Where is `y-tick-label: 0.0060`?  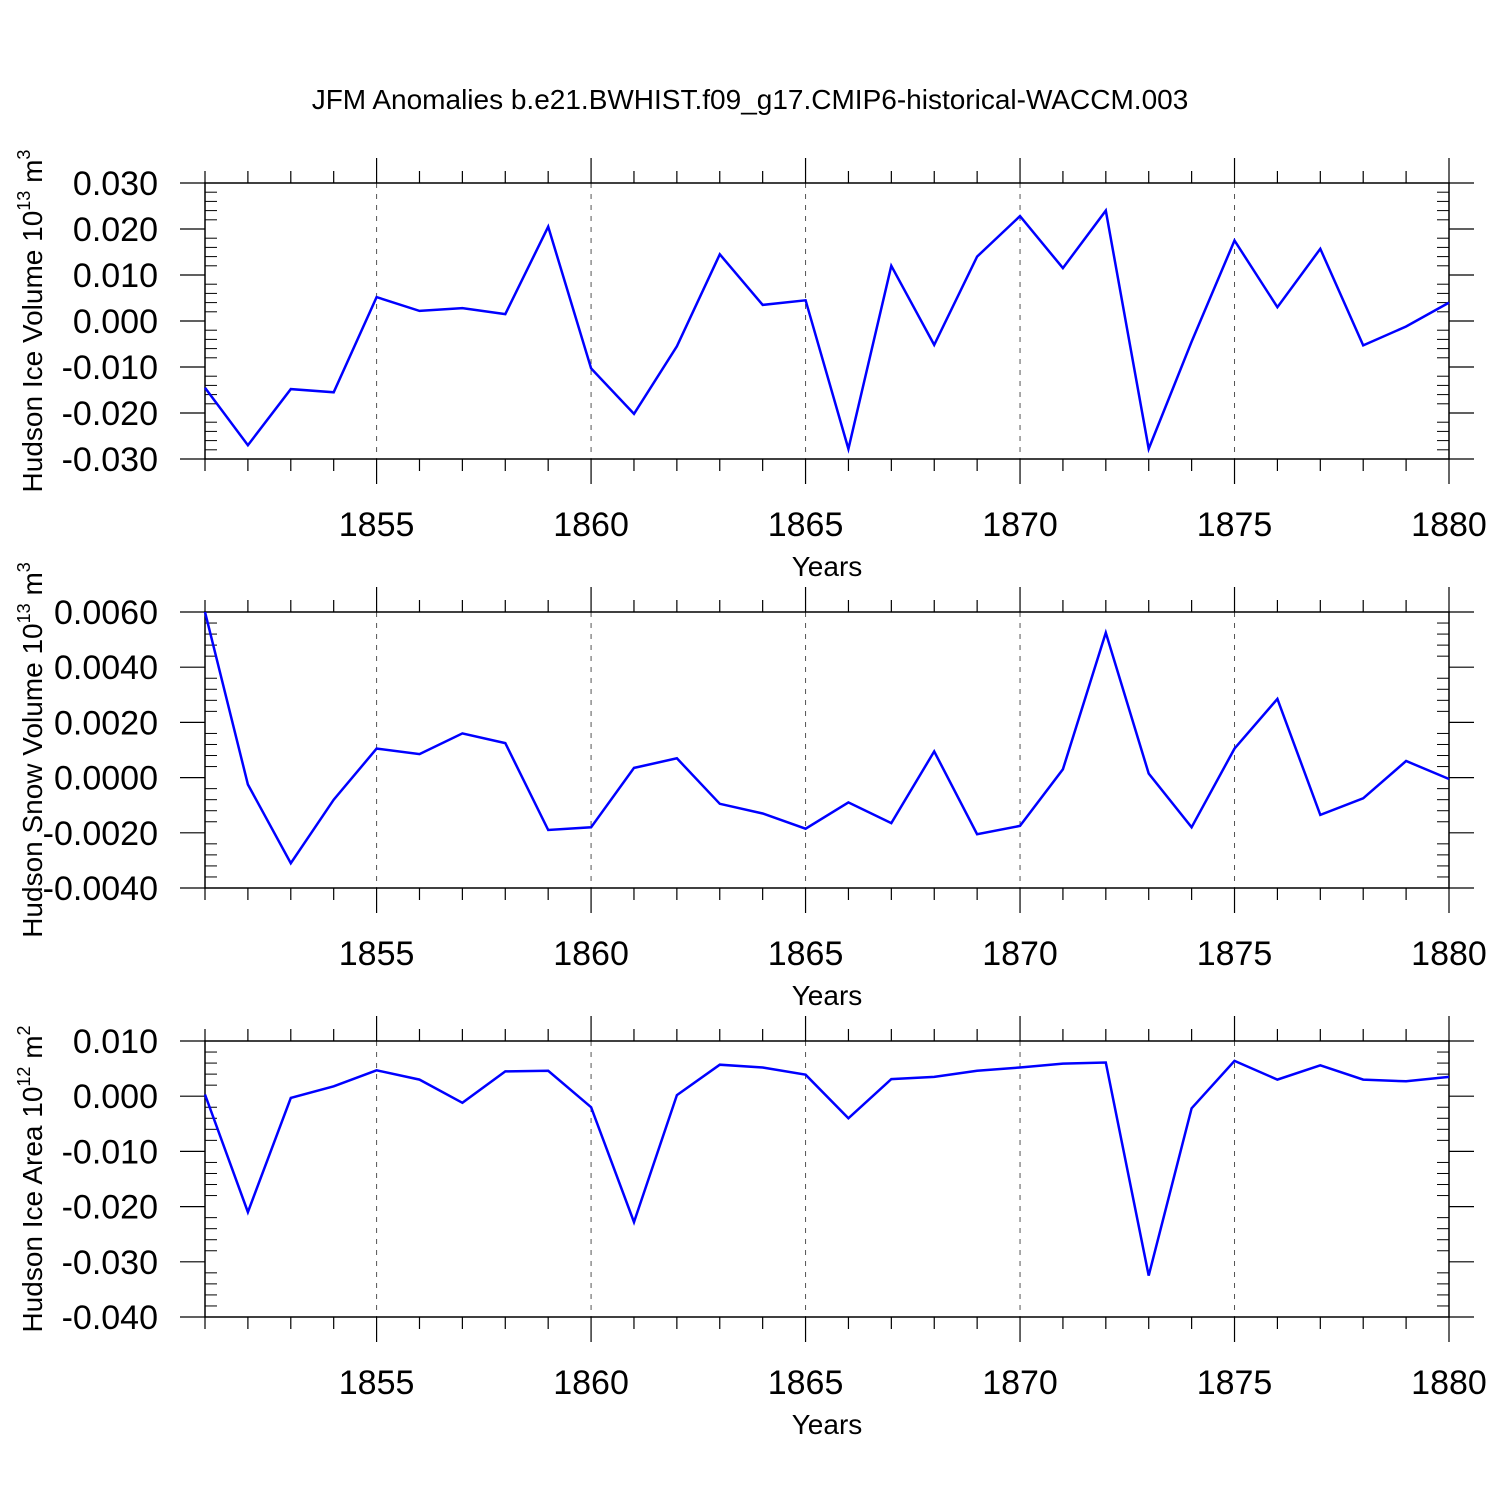 y-tick-label: 0.0060 is located at coordinates (106, 613).